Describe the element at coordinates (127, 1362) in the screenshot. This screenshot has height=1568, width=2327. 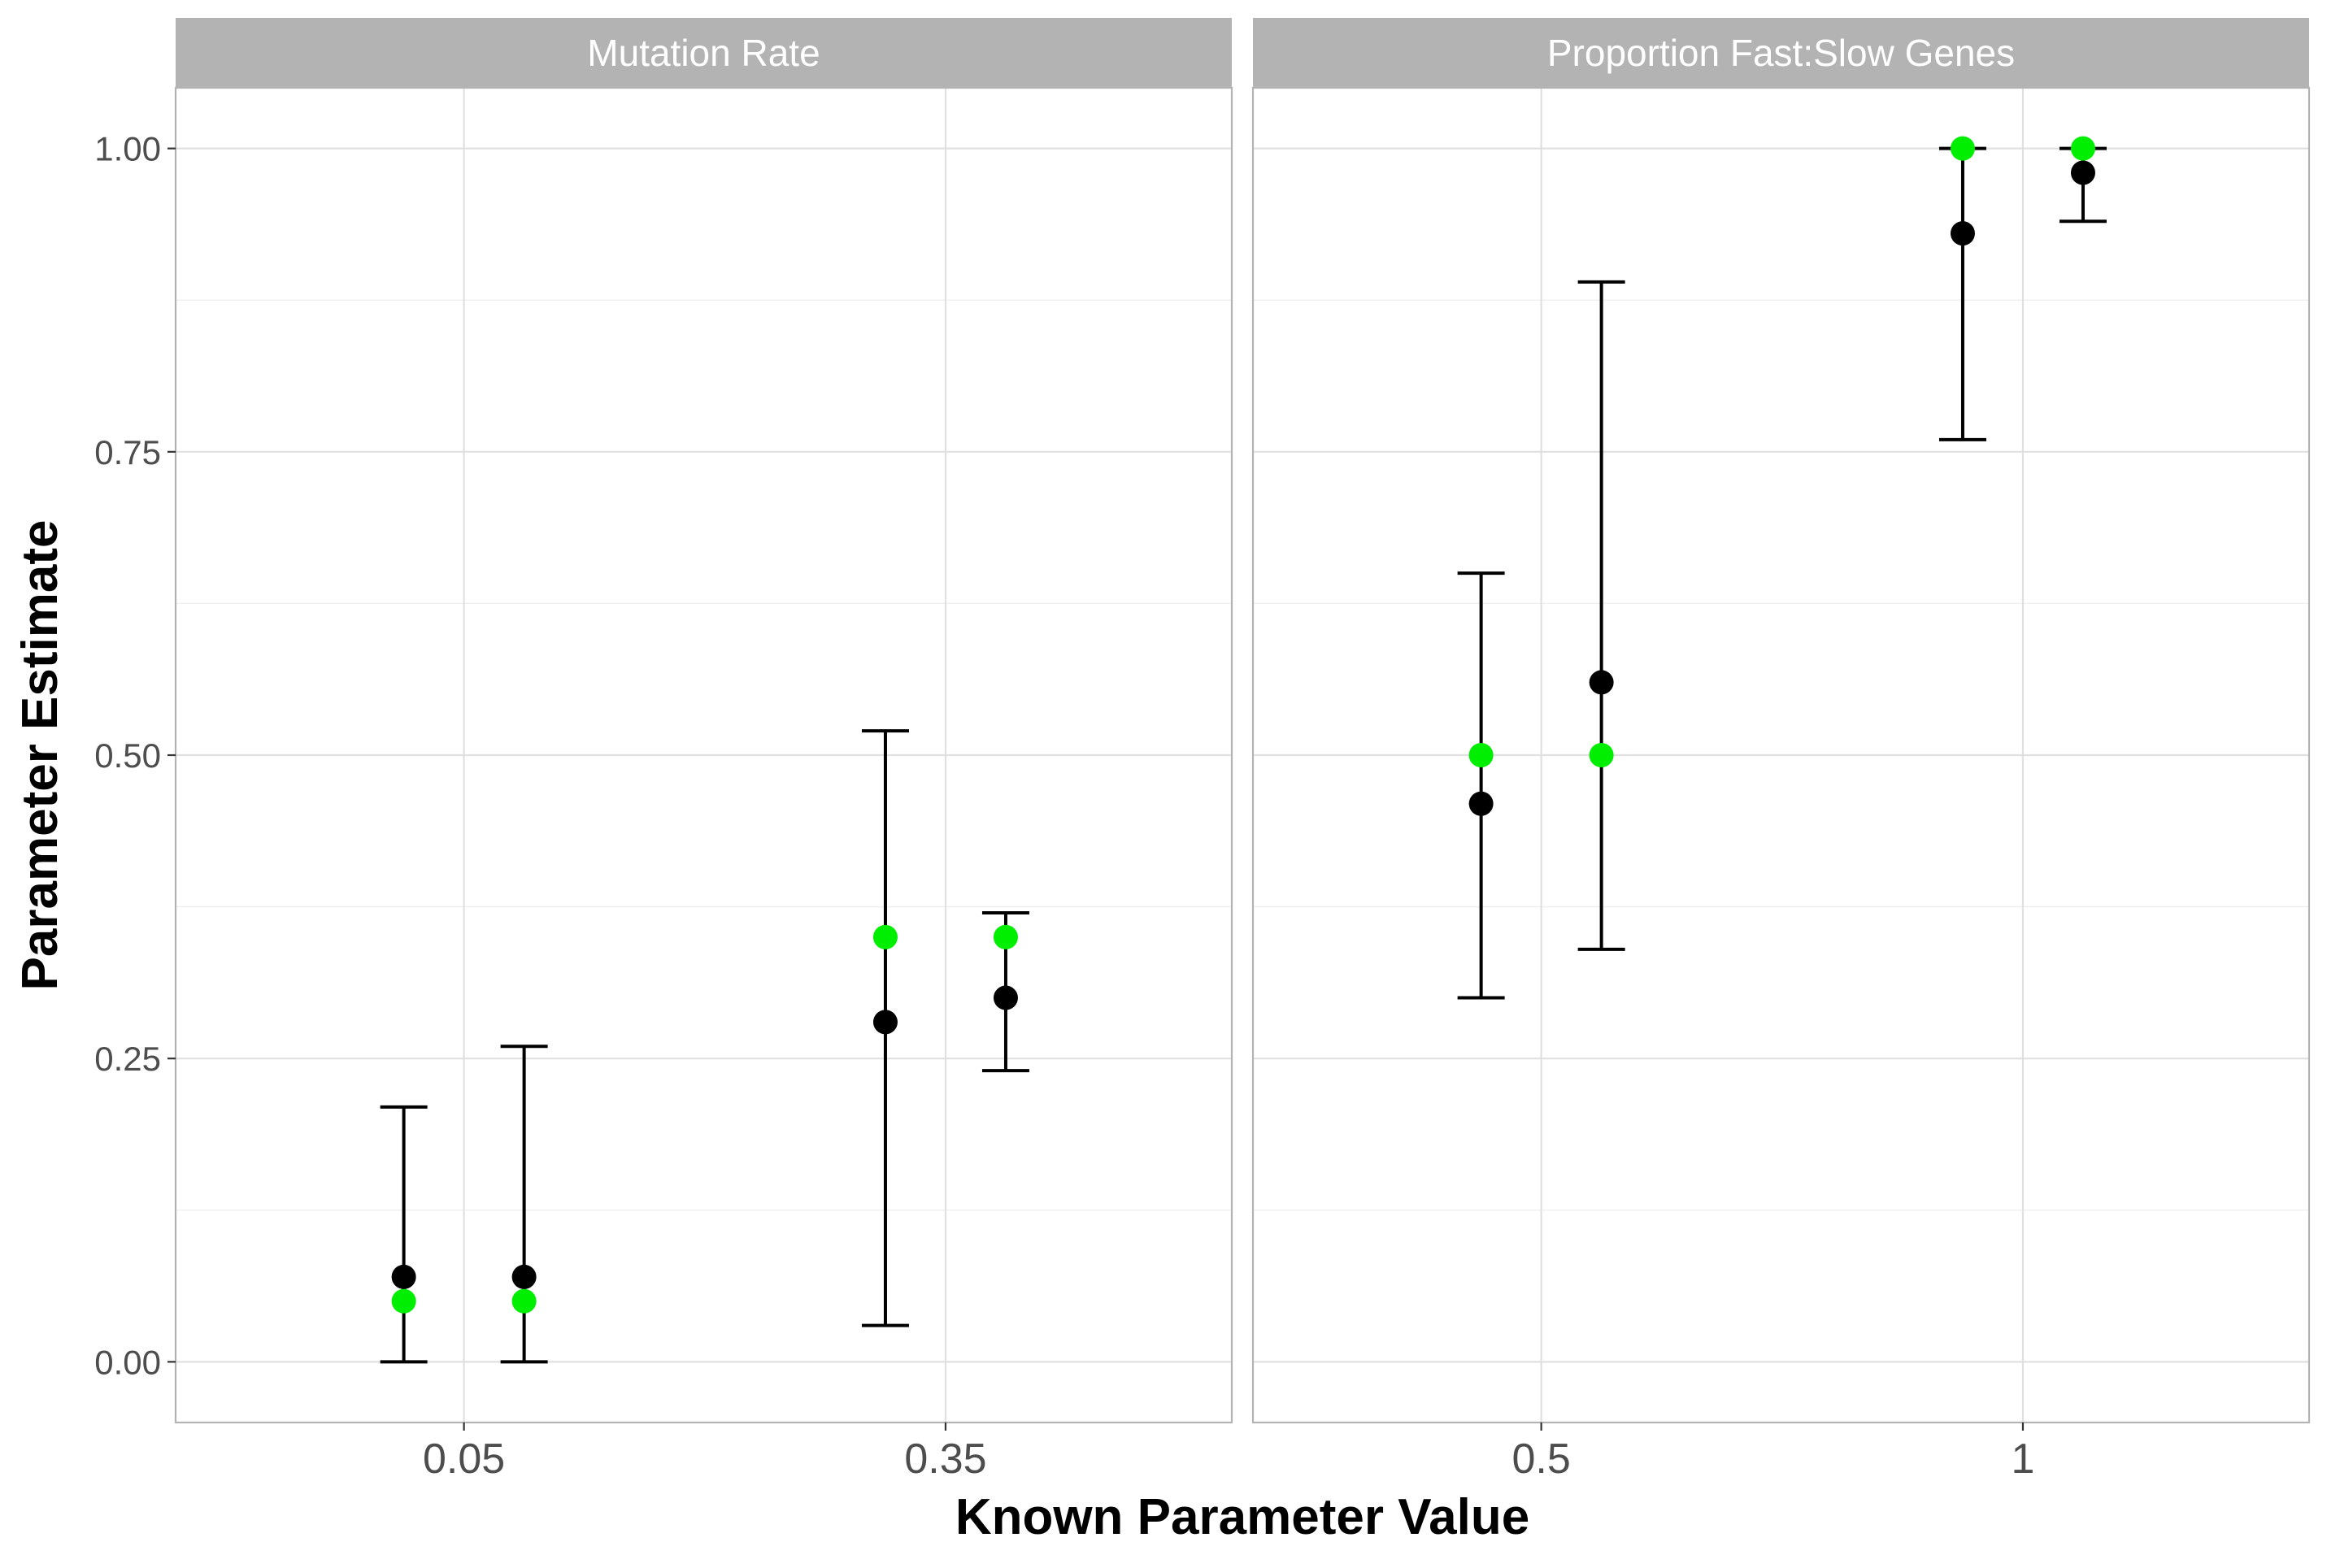
I see `y-tick-label: 0.00` at that location.